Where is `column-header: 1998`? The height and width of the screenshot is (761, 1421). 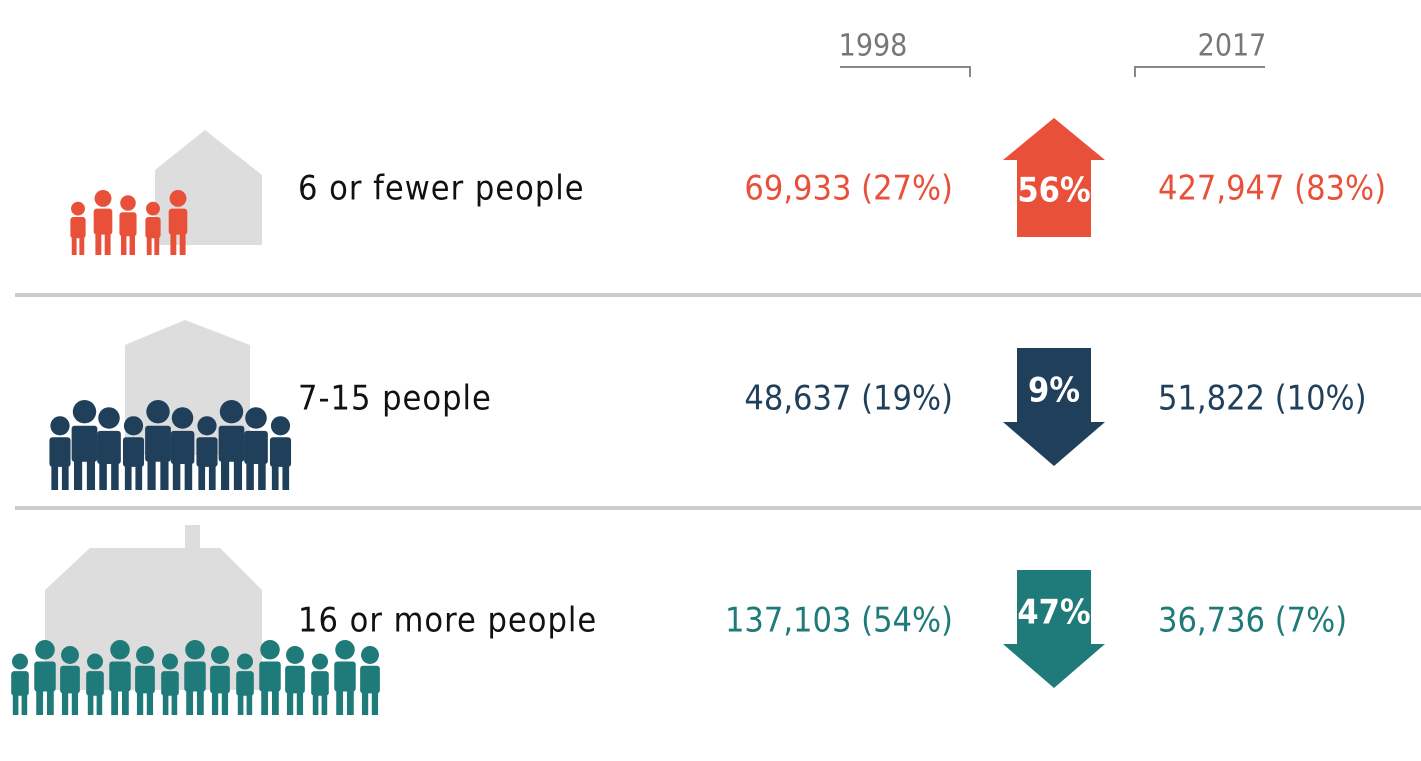 column-header: 1998 is located at coordinates (873, 46).